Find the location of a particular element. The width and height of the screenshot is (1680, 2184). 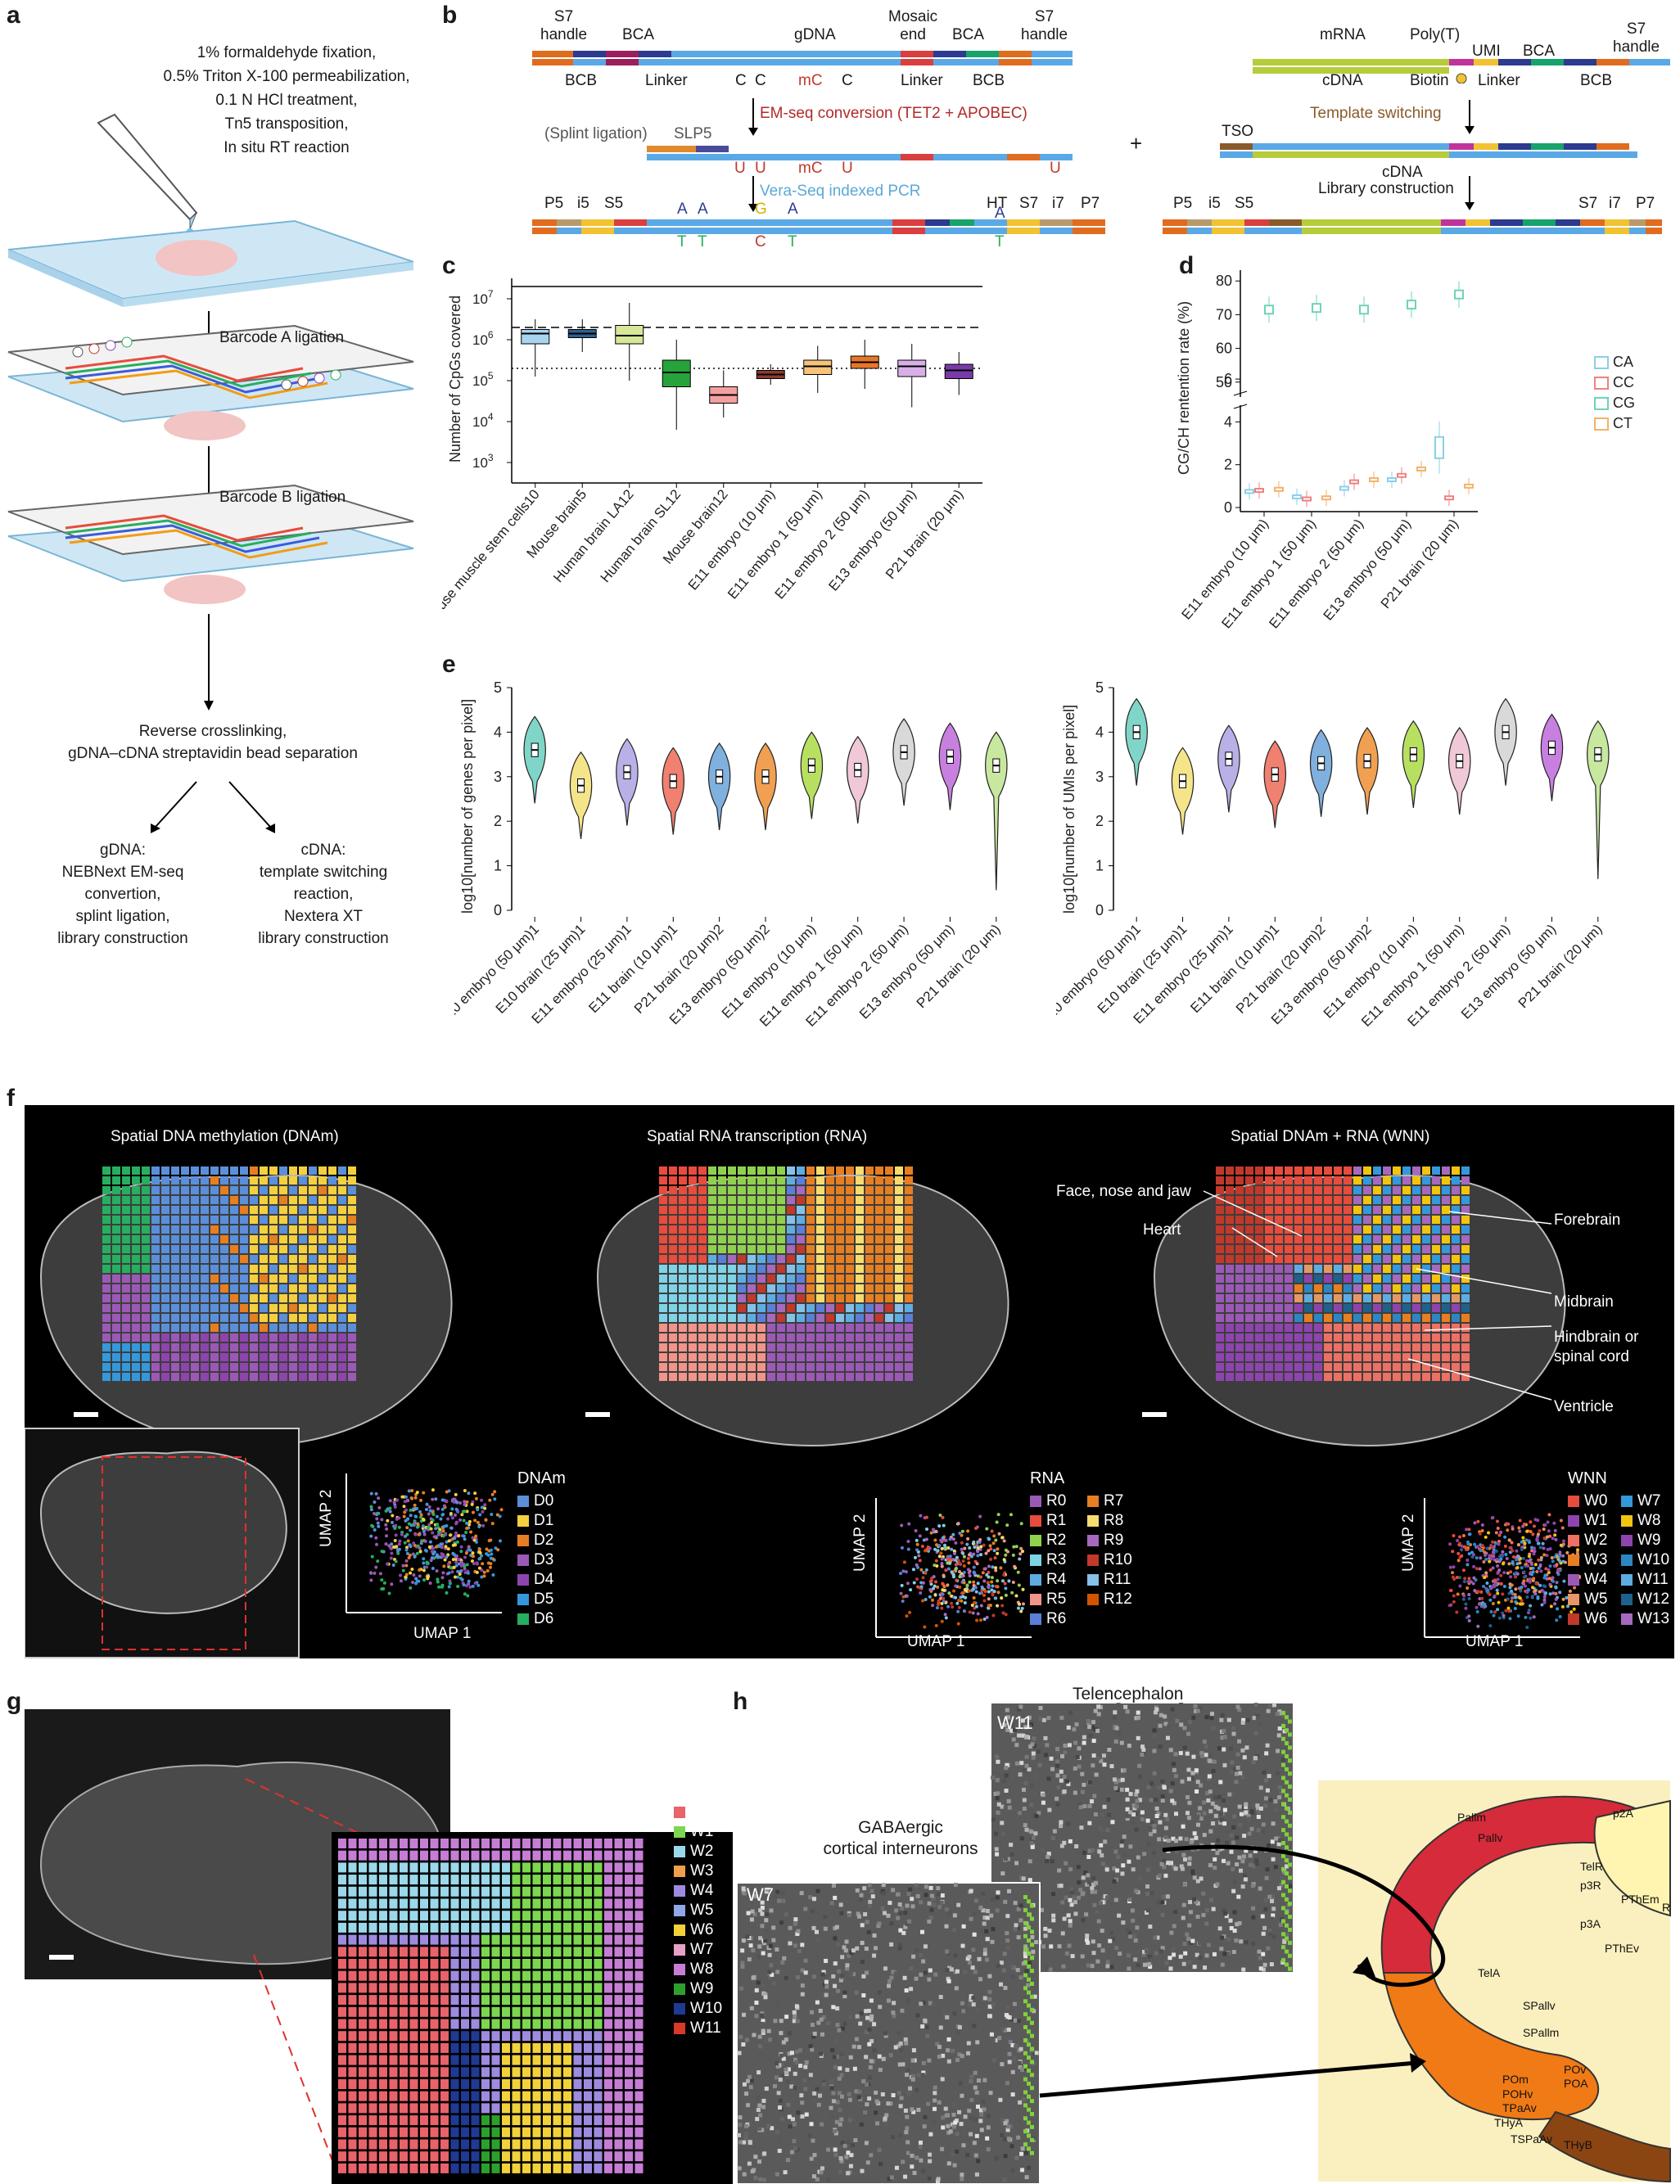

umap2-label-wnn: UMAP 2 is located at coordinates (1408, 1543).